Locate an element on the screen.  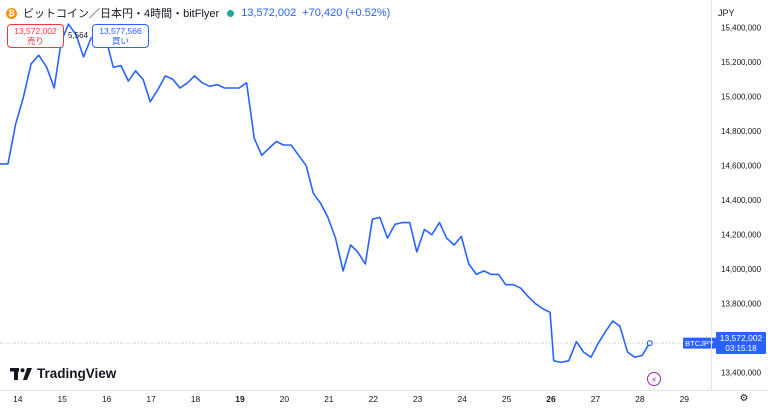
x-tick-label: 19 is located at coordinates (240, 399).